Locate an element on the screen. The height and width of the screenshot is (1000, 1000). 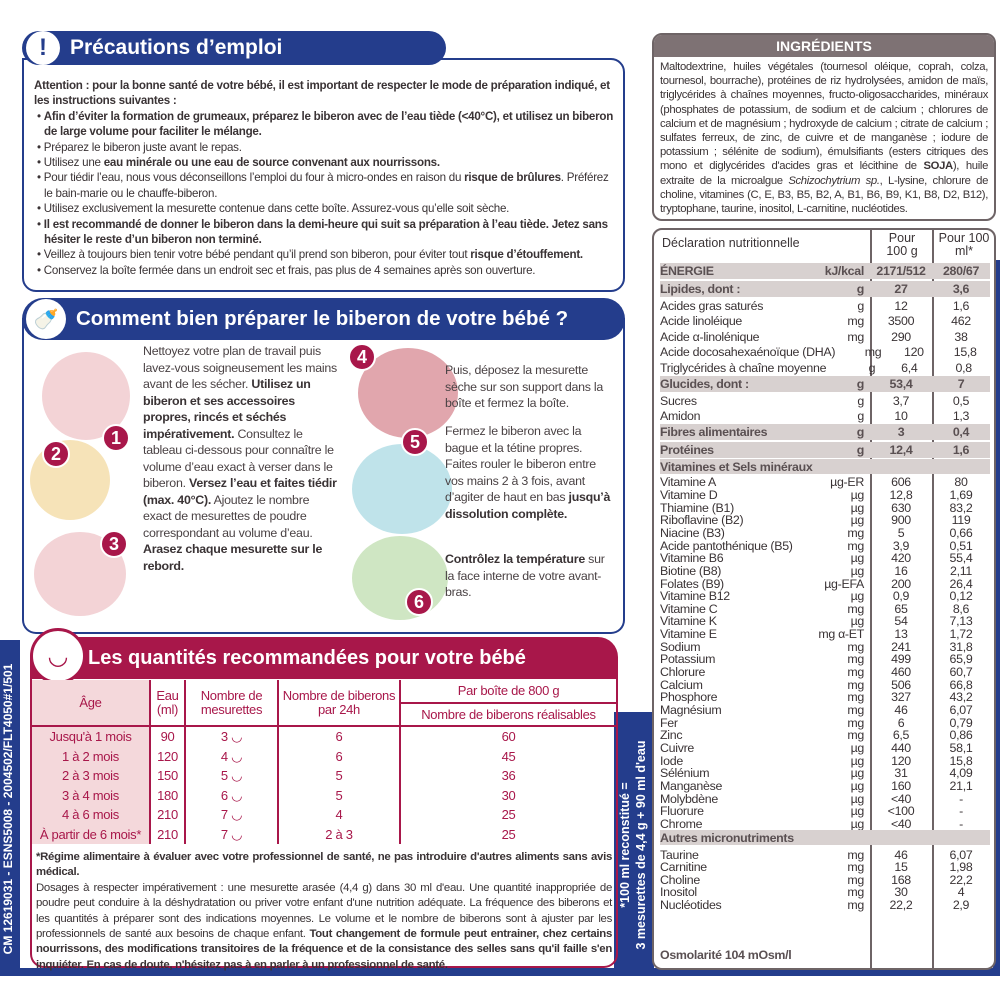
value-per-100ml: 7,13 is located at coordinates (961, 621).